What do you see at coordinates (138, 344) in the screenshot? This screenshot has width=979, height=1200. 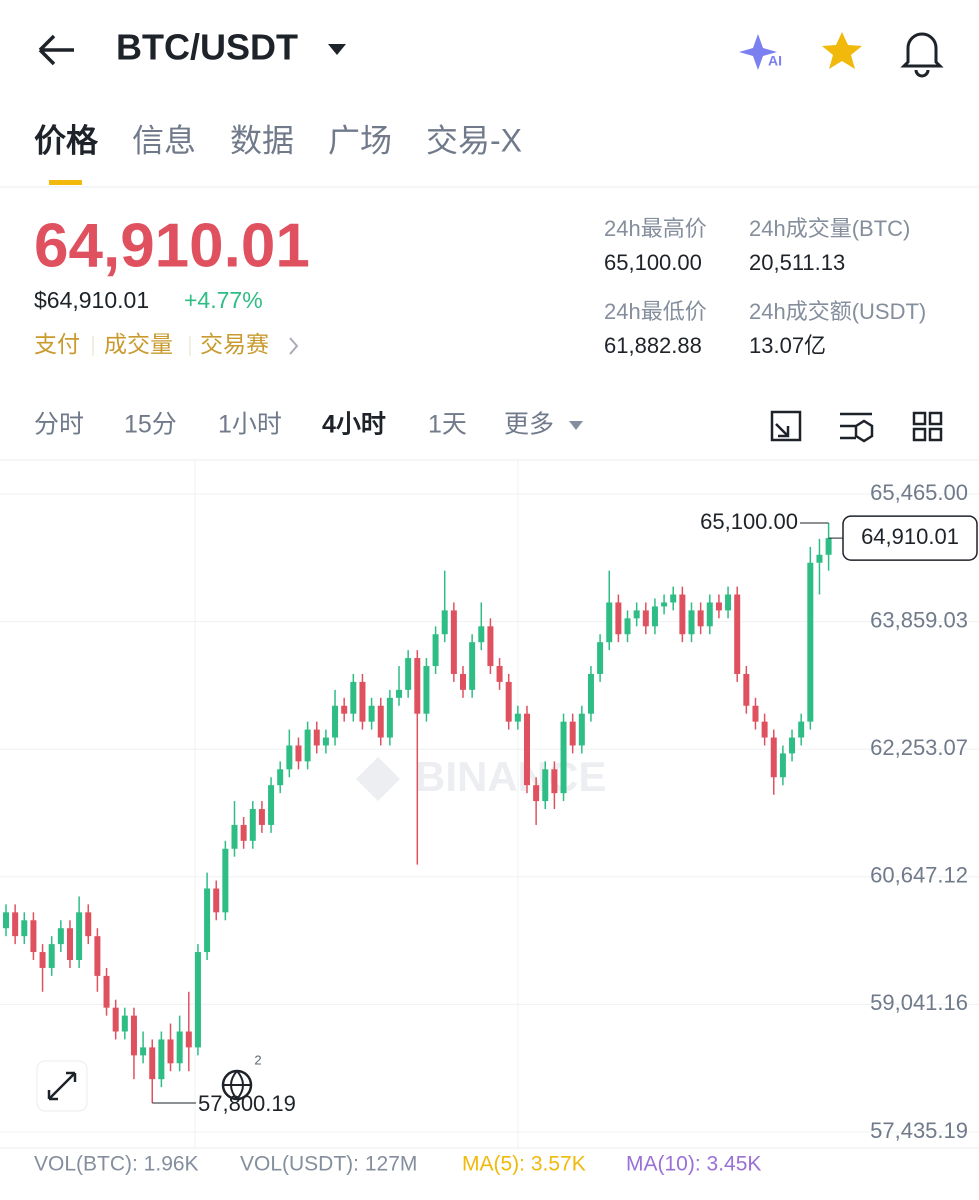 I see `link: 成交量` at bounding box center [138, 344].